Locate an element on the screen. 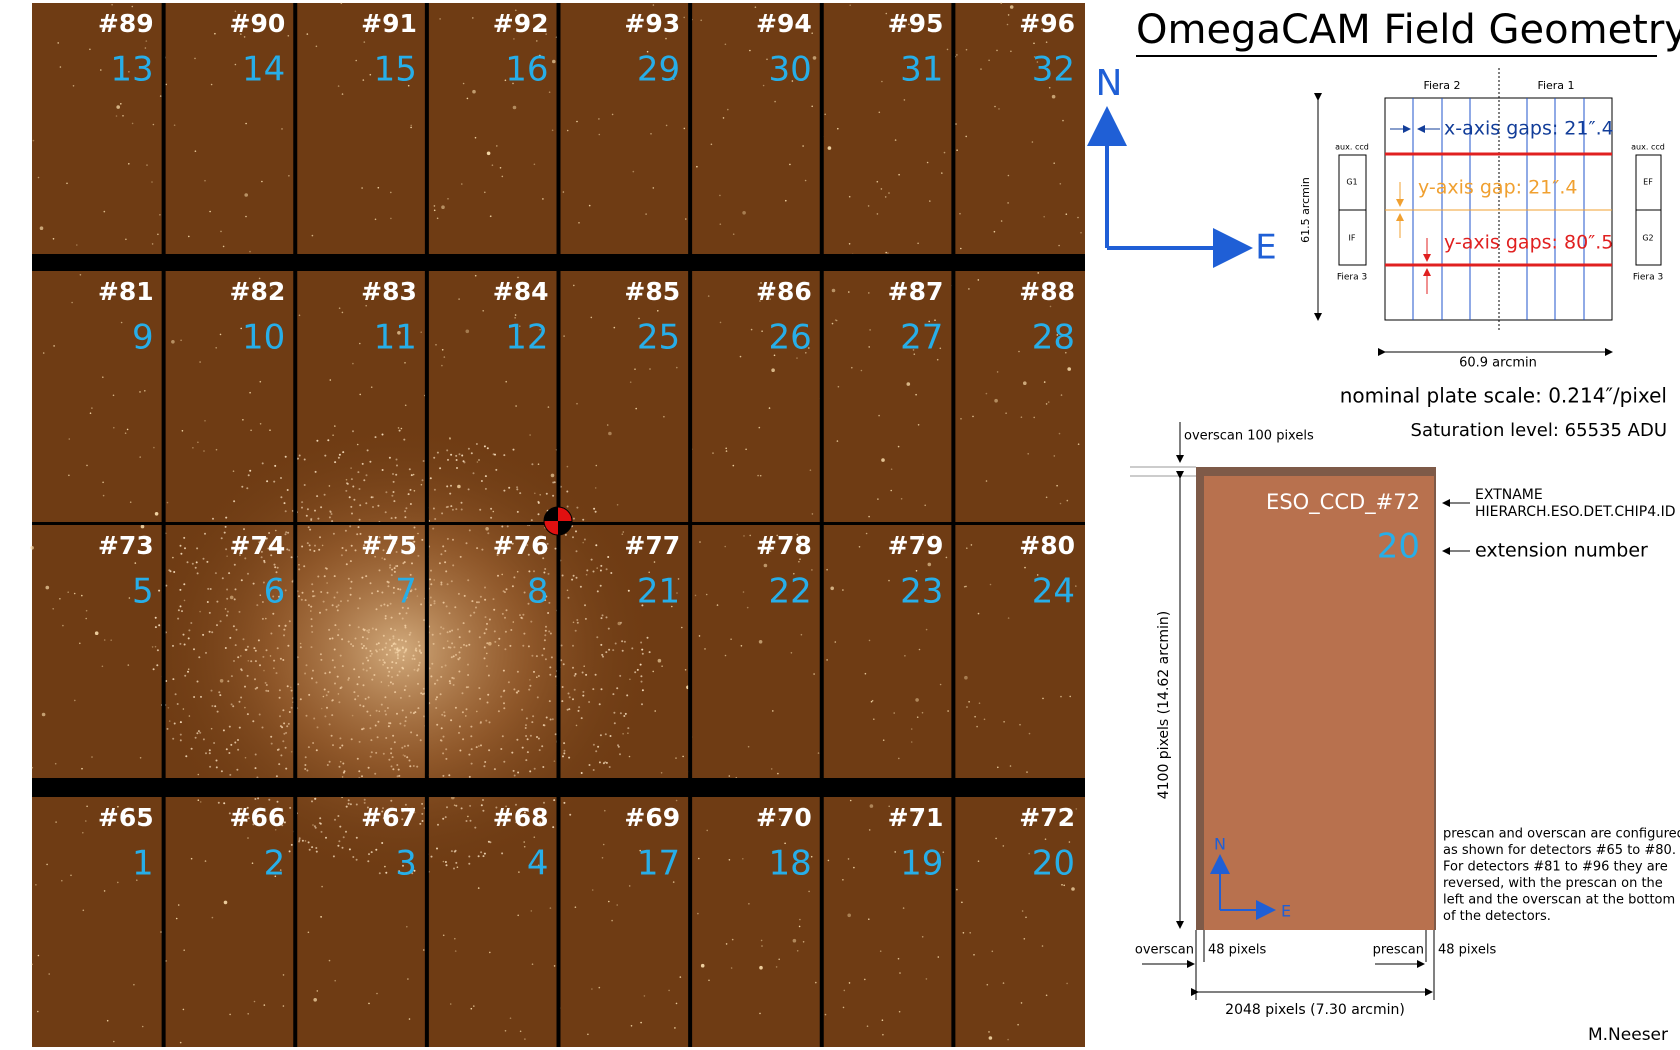 The width and height of the screenshot is (1680, 1050). ccd-id: #83 is located at coordinates (389, 291).